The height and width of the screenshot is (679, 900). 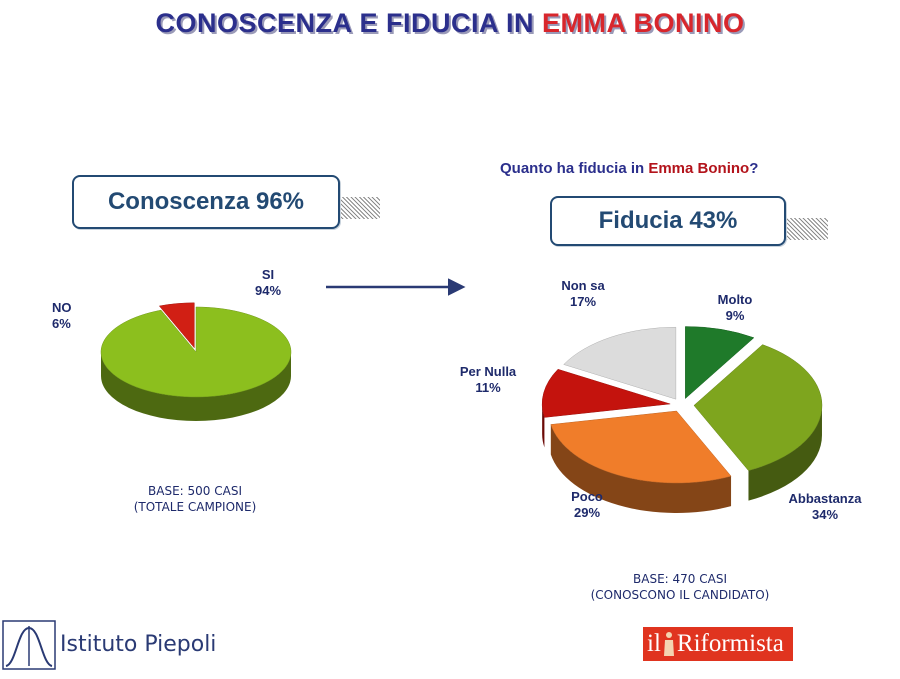 I want to click on slice-poco-top, so click(x=641, y=447).